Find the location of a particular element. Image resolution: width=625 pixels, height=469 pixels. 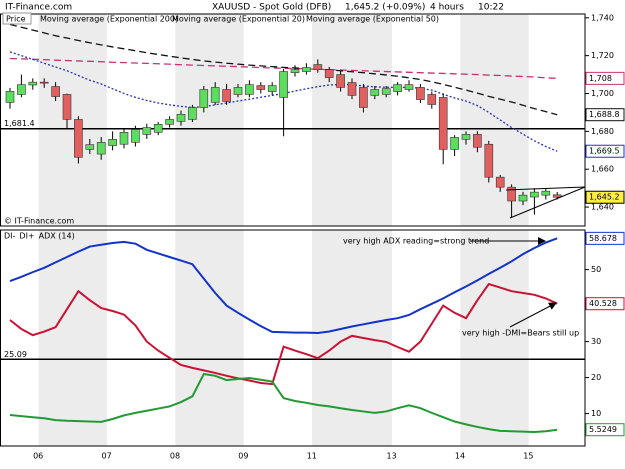

x-tick-label: 06 is located at coordinates (38, 456).